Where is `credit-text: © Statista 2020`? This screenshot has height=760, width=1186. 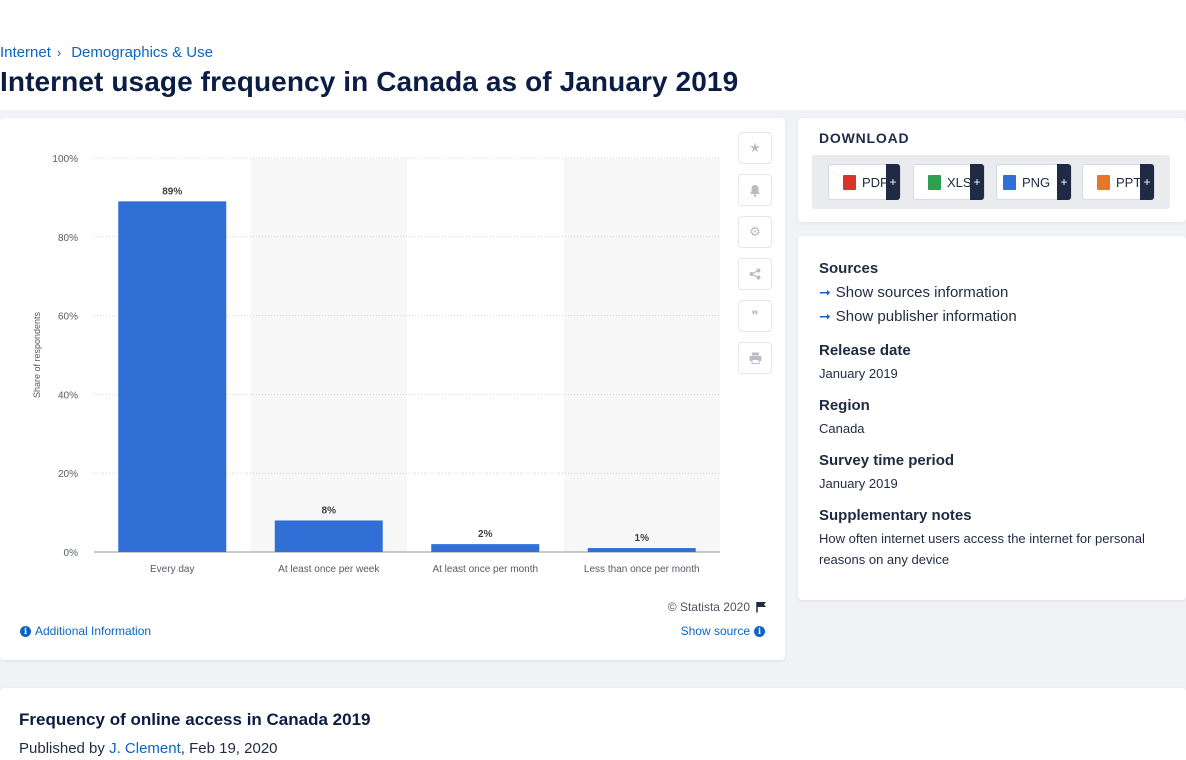 credit-text: © Statista 2020 is located at coordinates (708, 607).